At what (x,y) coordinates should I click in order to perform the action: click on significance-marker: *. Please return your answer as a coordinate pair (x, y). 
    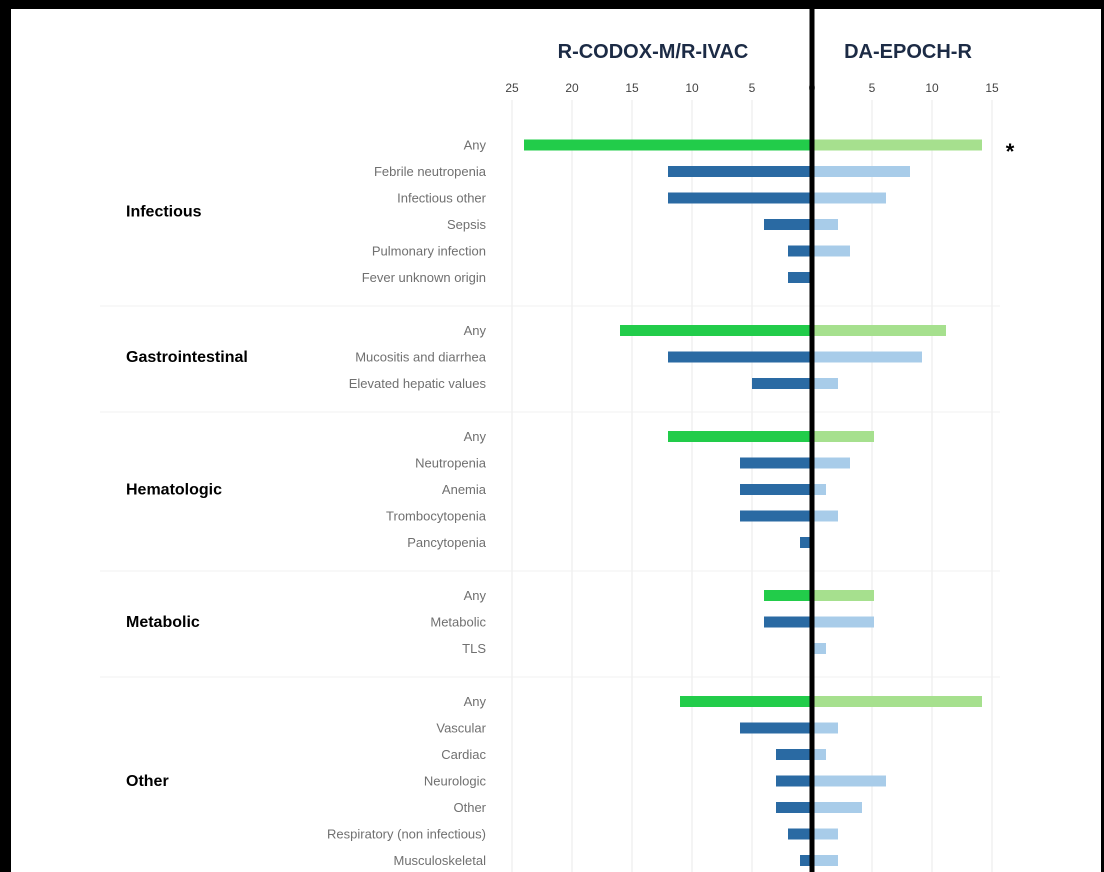
    Looking at the image, I should click on (1010, 151).